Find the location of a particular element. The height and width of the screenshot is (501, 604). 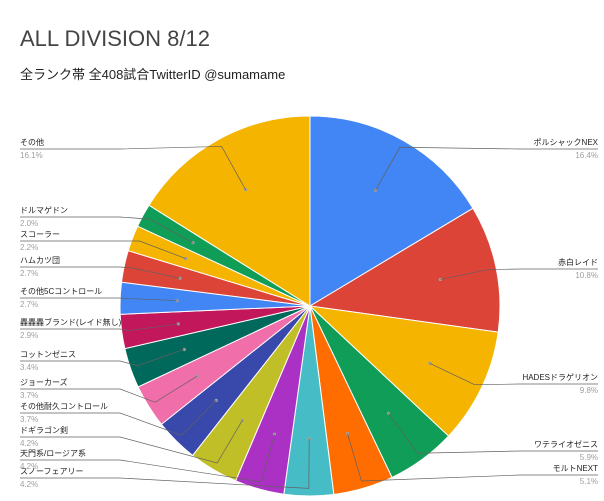

slice-percent: 2.9% is located at coordinates (29, 335).